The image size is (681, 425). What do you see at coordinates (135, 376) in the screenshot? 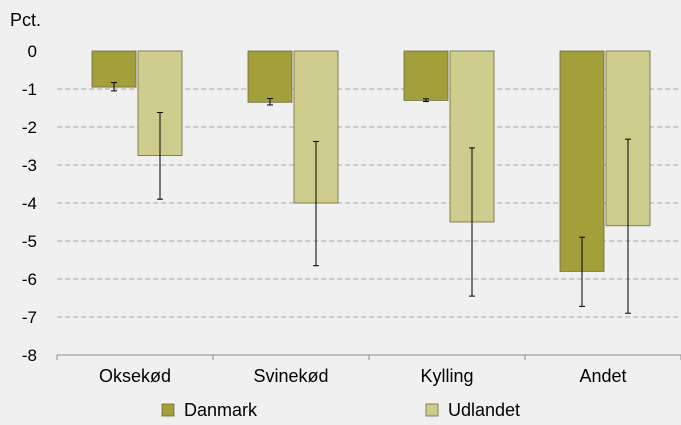
I see `x-tick-label: Oksekød` at bounding box center [135, 376].